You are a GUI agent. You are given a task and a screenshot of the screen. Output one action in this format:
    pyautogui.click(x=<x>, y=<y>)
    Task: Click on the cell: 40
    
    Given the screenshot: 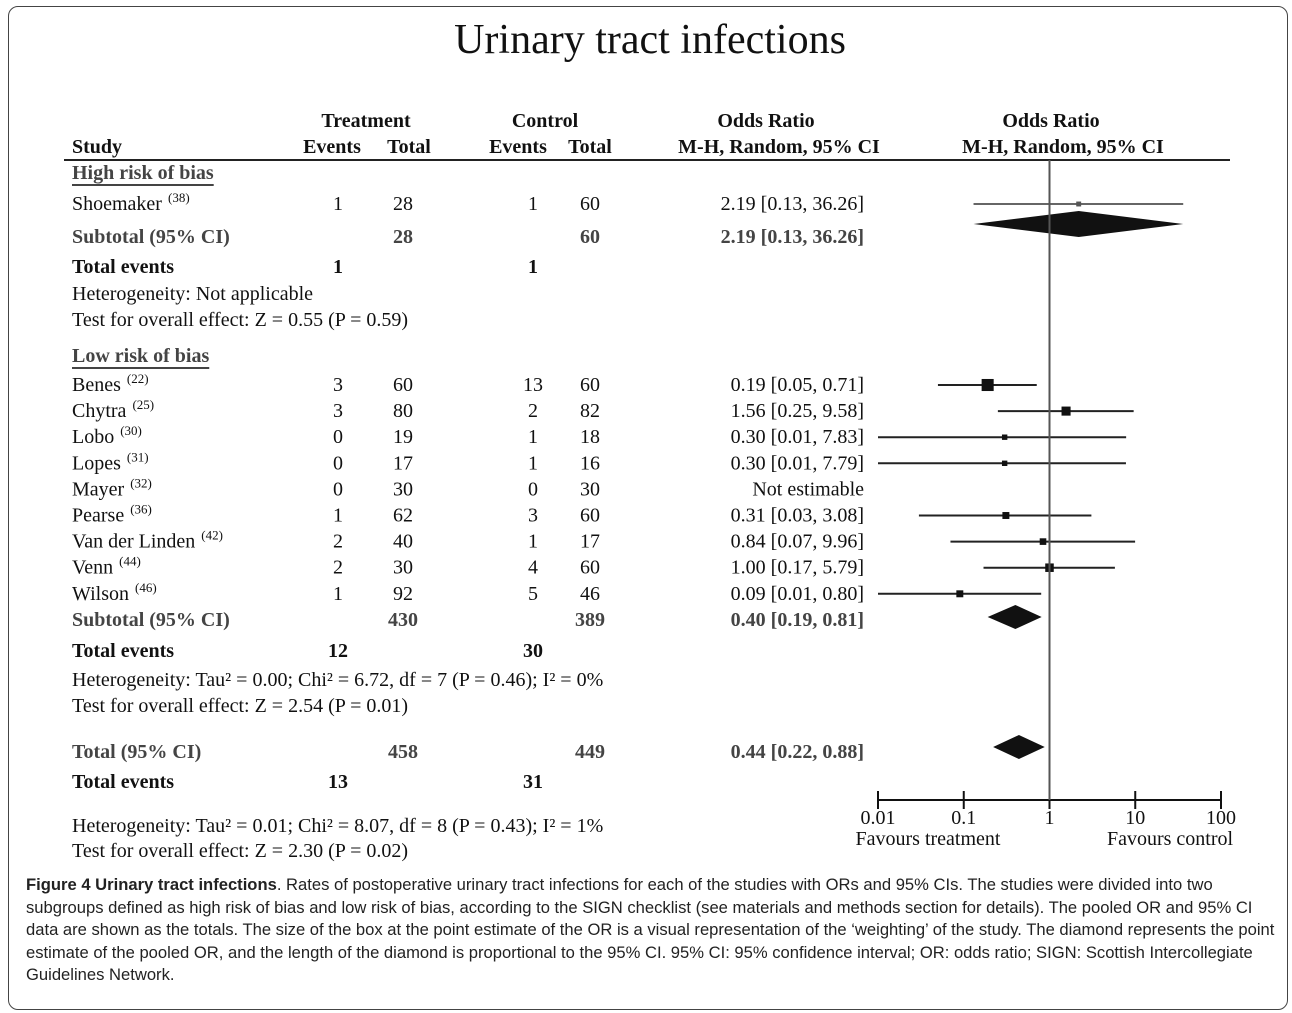 What is the action you would take?
    pyautogui.click(x=403, y=542)
    